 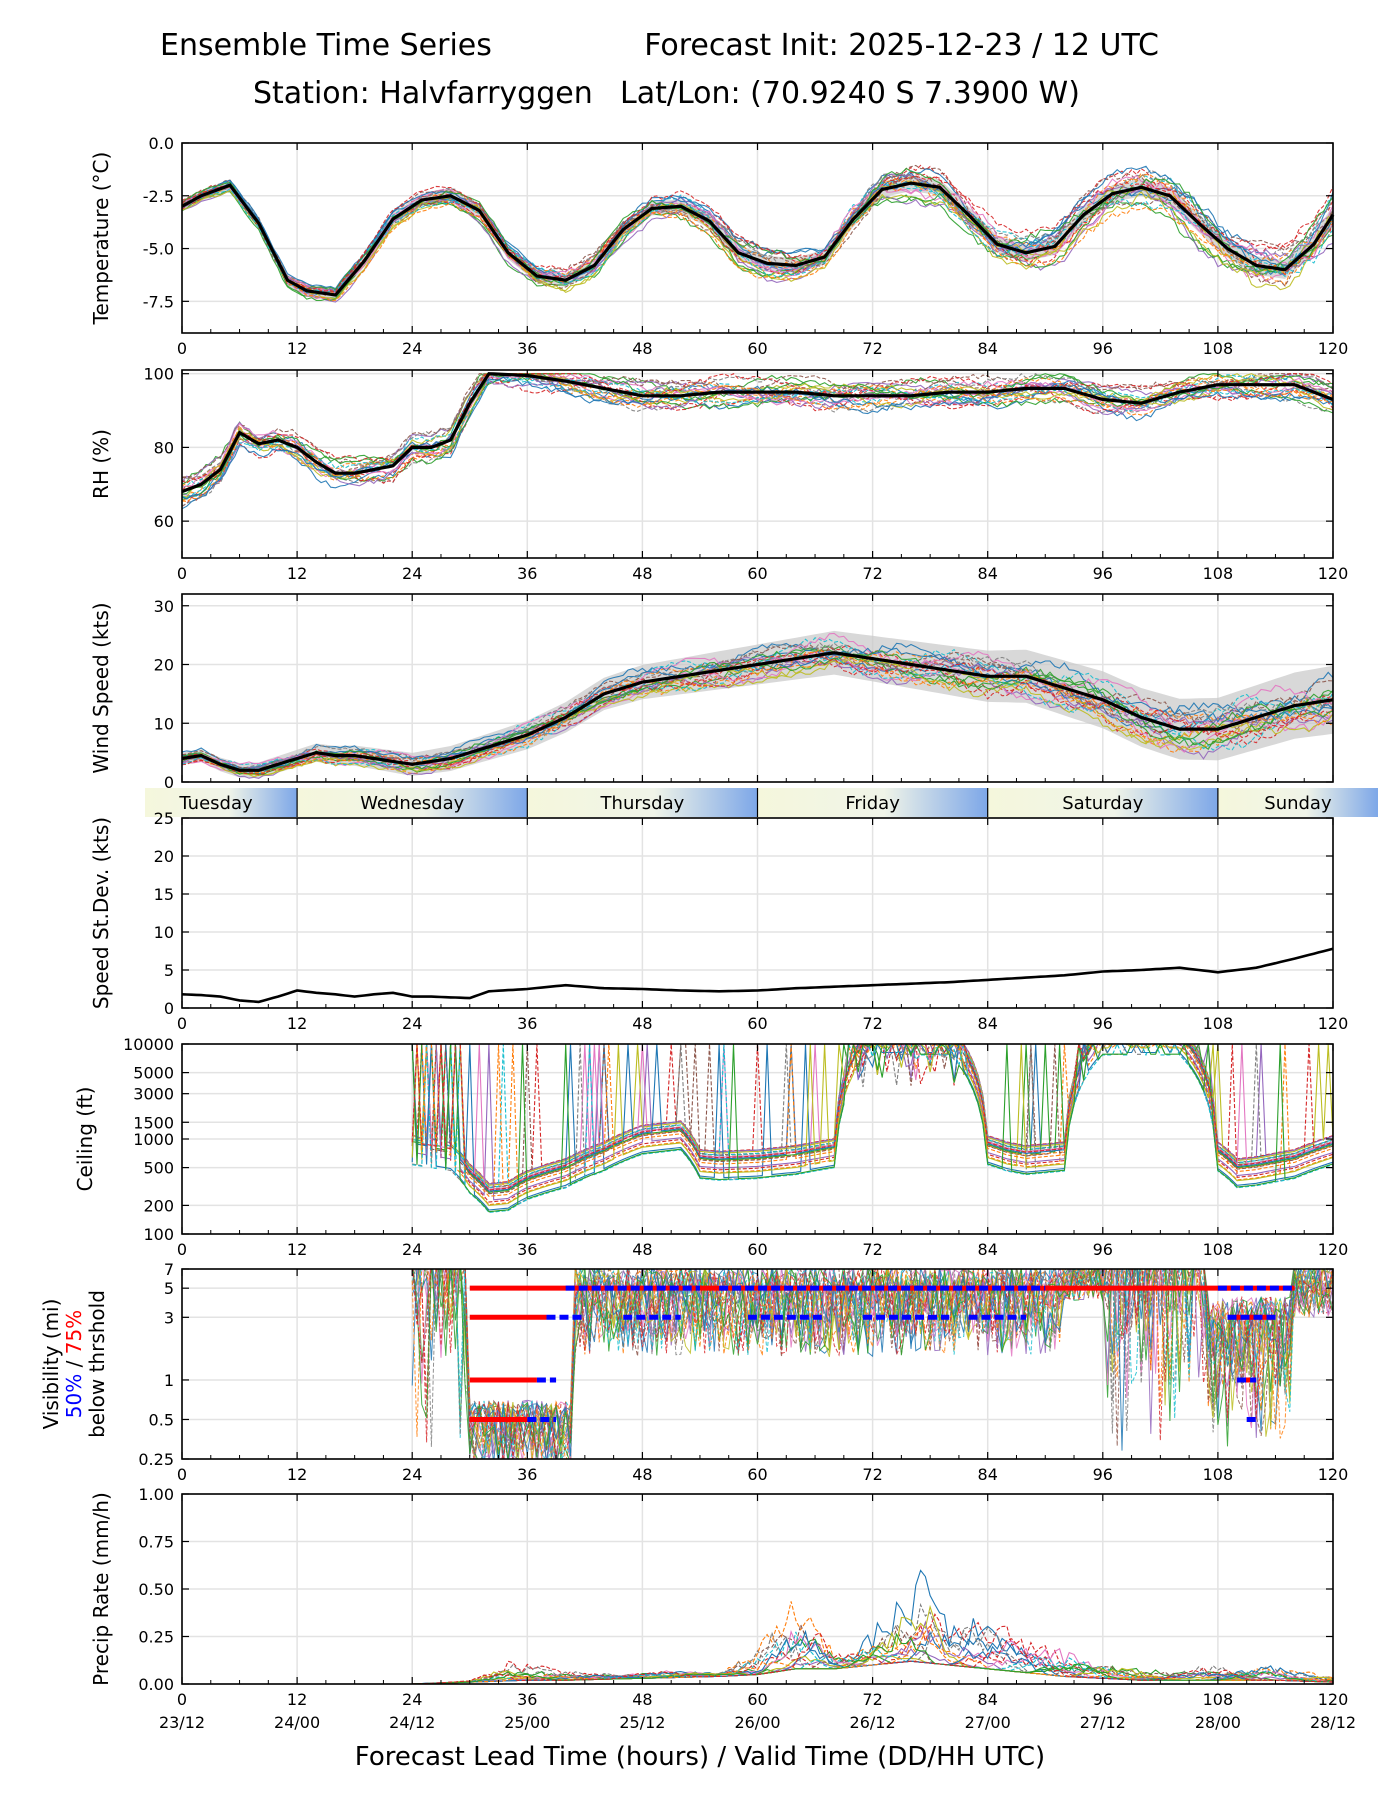 I want to click on x-tick-label: 120, so click(x=1333, y=1249).